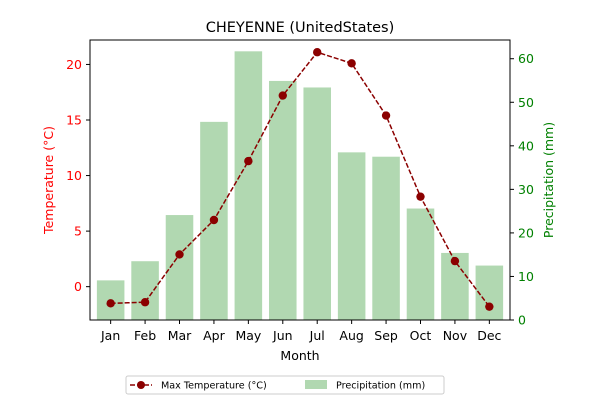 This screenshot has width=600, height=400. Describe the element at coordinates (180, 335) in the screenshot. I see `x-tick-label: Mar` at that location.